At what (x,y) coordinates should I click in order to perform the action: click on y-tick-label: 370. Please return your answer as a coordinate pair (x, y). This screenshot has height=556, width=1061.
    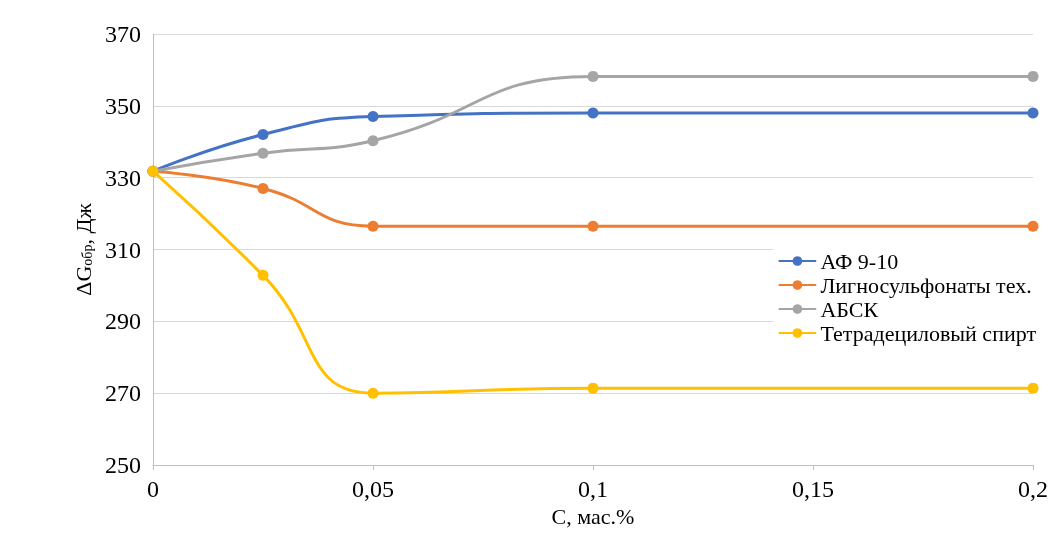
    Looking at the image, I should click on (123, 34).